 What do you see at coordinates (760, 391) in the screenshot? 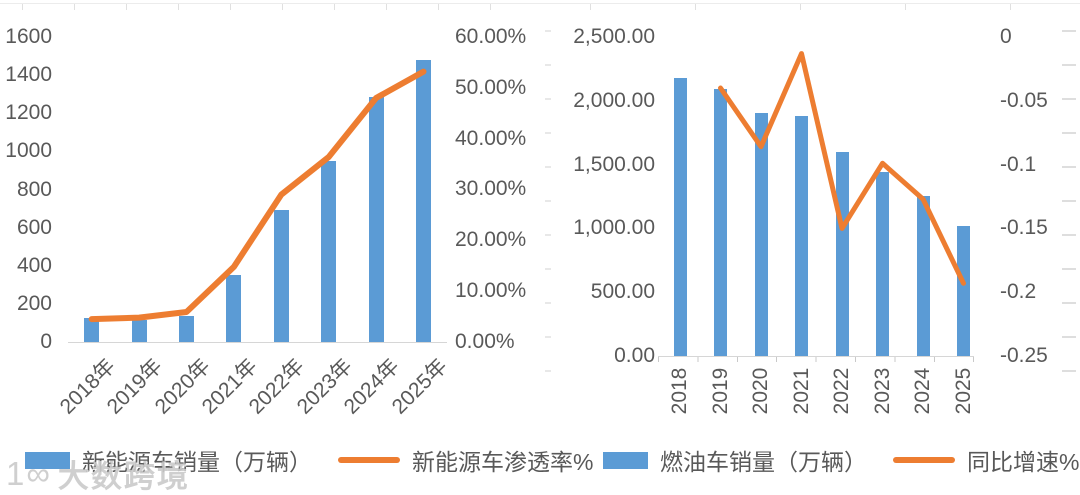
I see `fuel-x-tick-label: 2020` at bounding box center [760, 391].